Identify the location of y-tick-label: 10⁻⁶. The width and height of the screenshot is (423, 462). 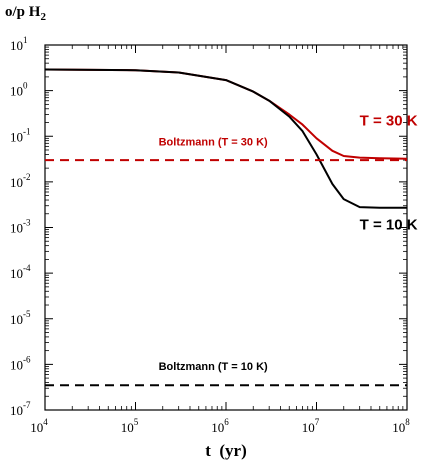
(20, 363).